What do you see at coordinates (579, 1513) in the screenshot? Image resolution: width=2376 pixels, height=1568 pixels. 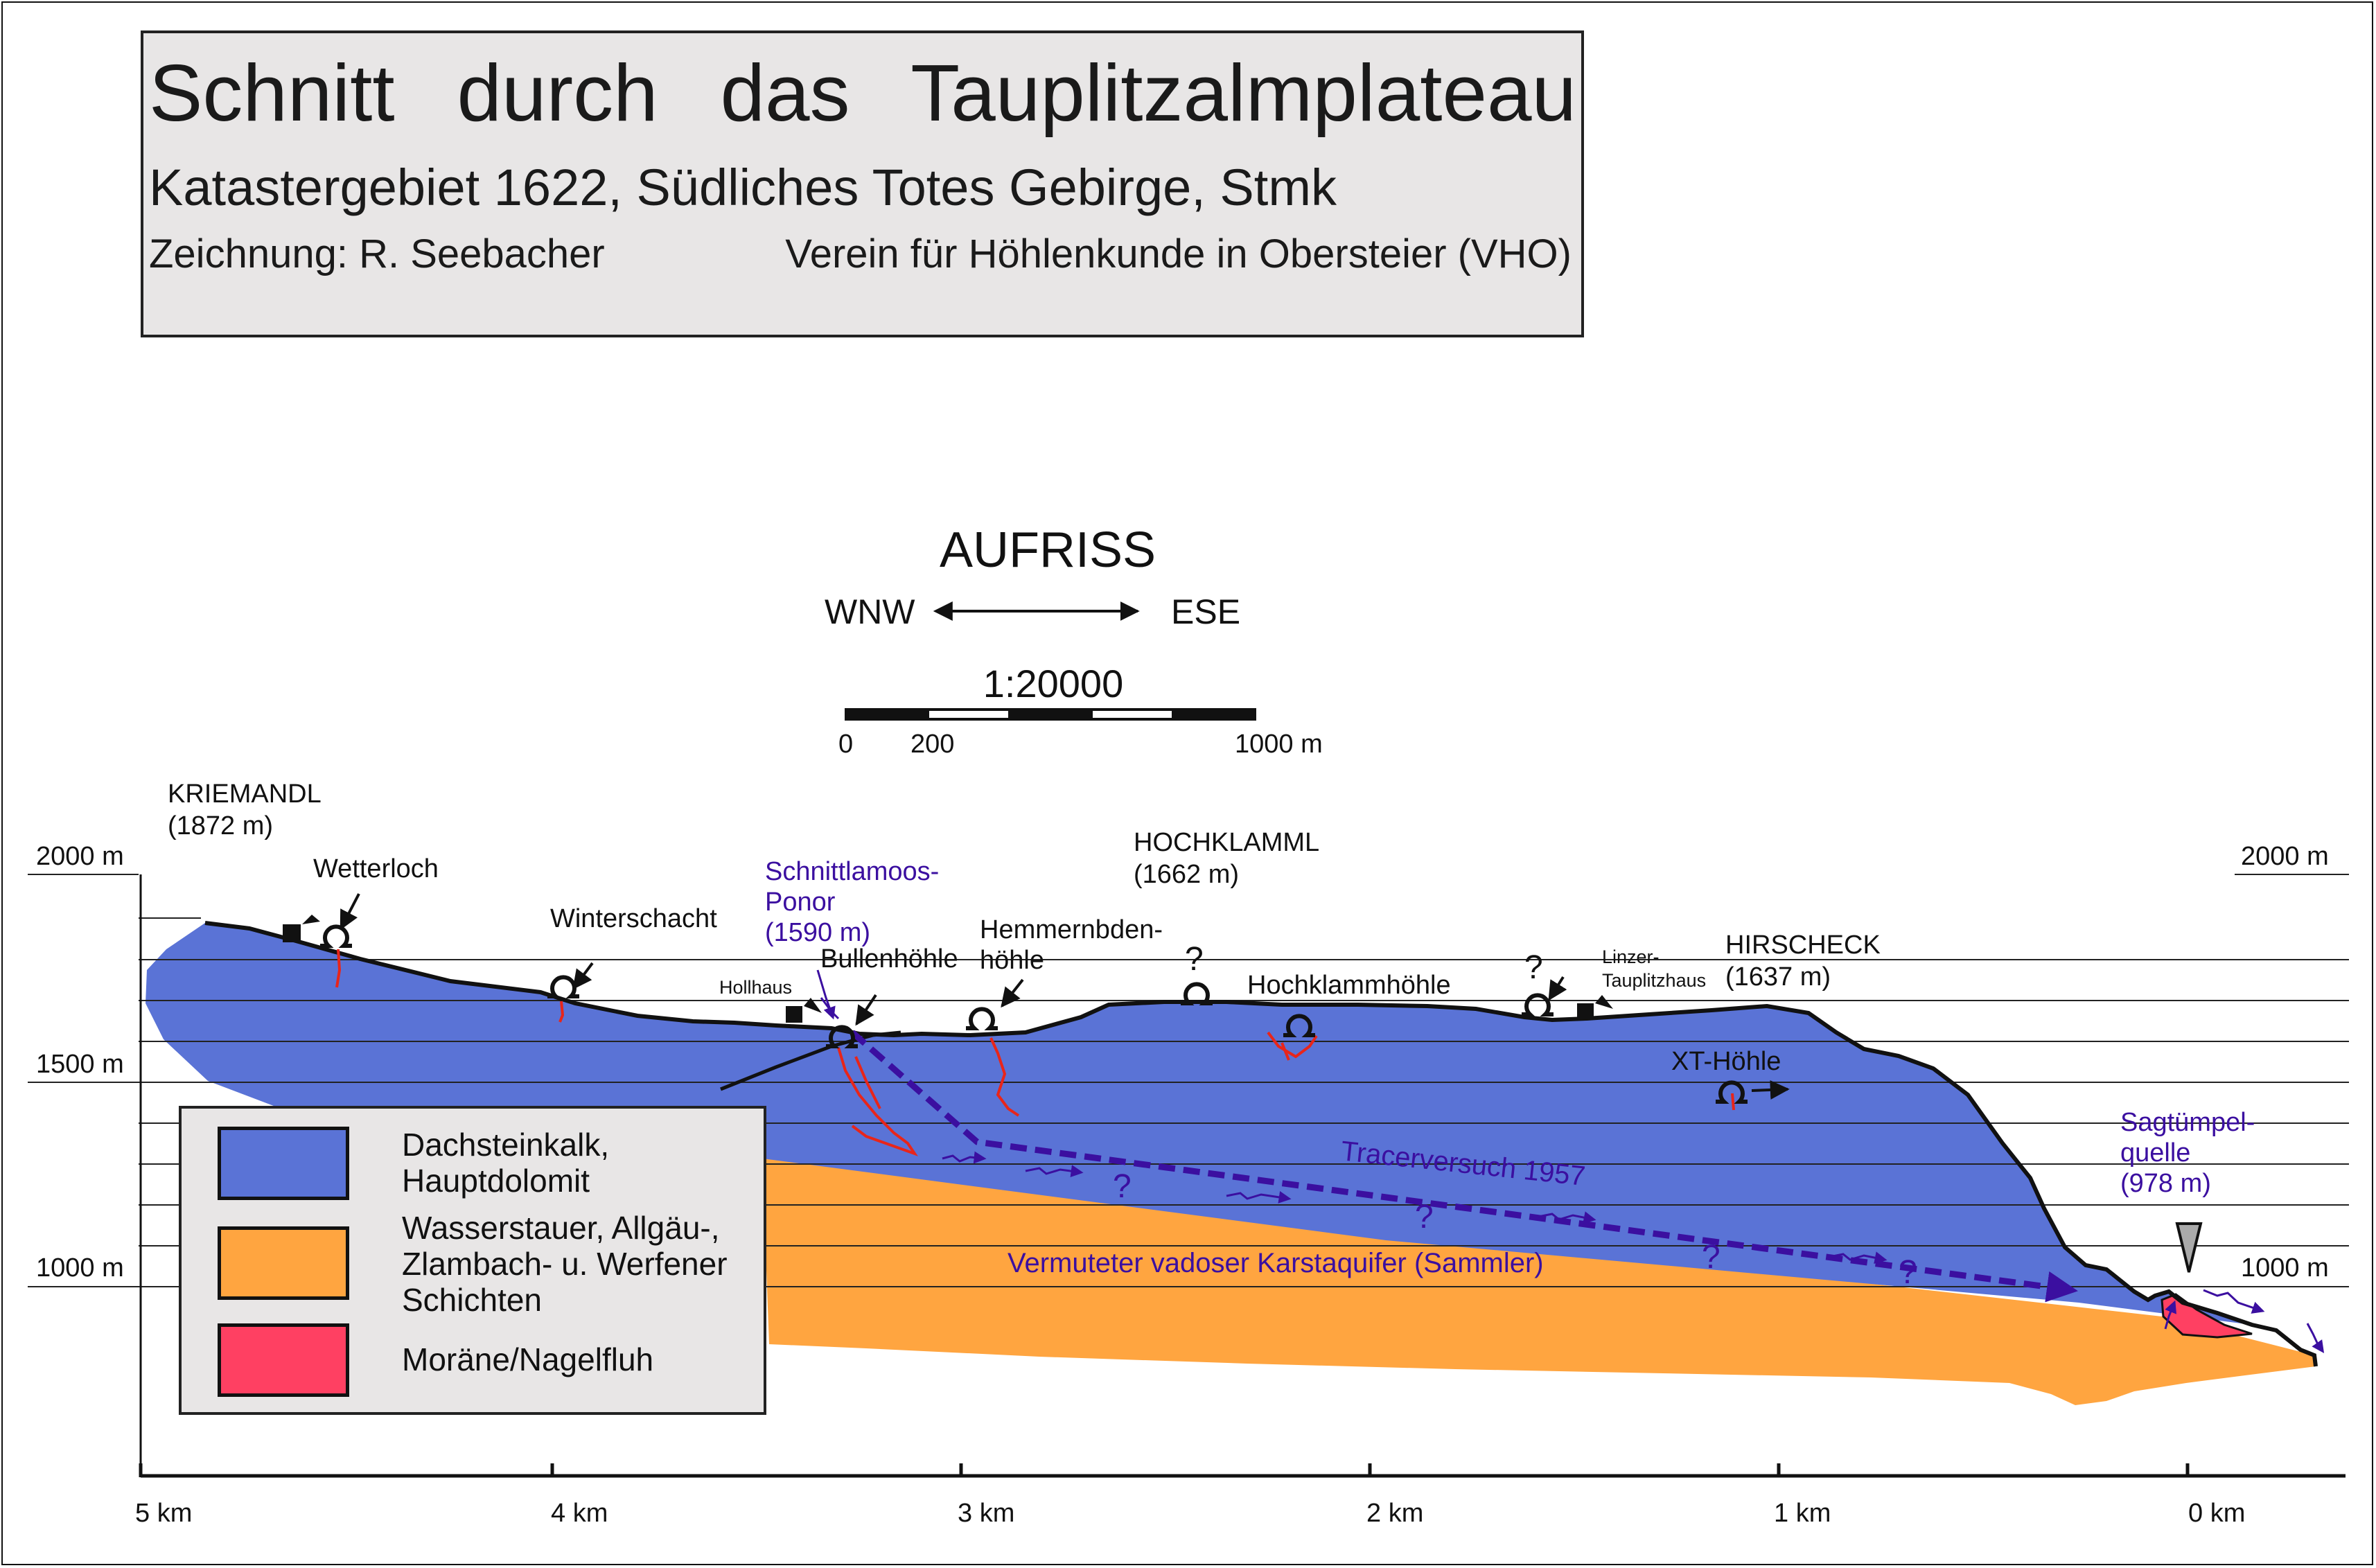 I see `distance-label-4km: 4 km` at bounding box center [579, 1513].